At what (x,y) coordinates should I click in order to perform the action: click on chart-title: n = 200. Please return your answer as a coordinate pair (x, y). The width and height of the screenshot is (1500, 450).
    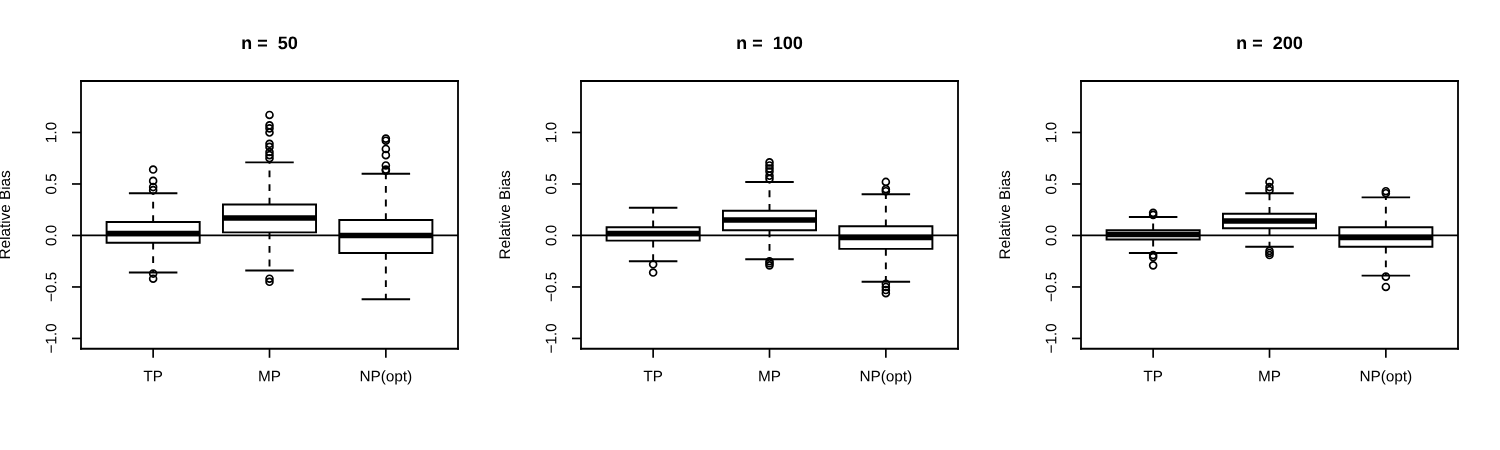
    Looking at the image, I should click on (1270, 43).